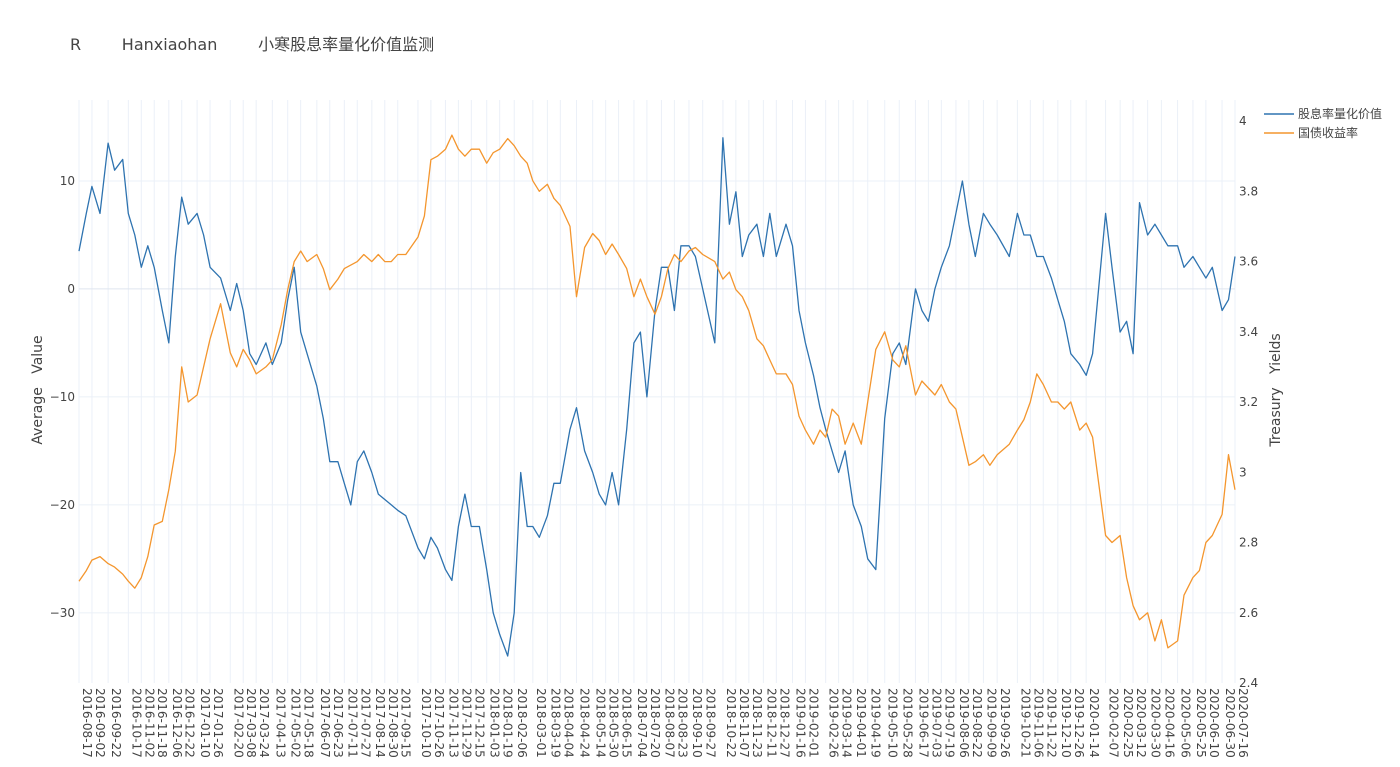 Image resolution: width=1400 pixels, height=767 pixels. Describe the element at coordinates (296, 723) in the screenshot. I see `x-tick-label: 2017-05-02` at that location.